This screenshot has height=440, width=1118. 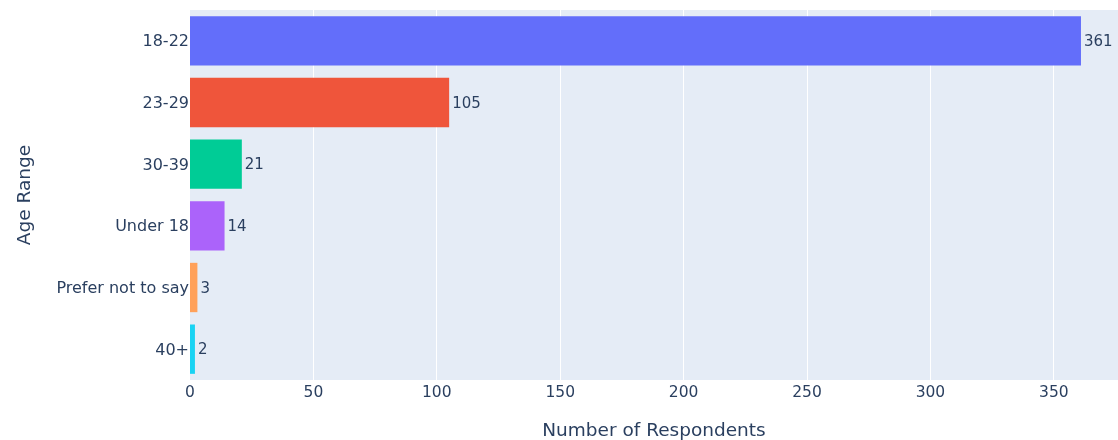 What do you see at coordinates (190, 391) in the screenshot?
I see `x-tick-label: 0` at bounding box center [190, 391].